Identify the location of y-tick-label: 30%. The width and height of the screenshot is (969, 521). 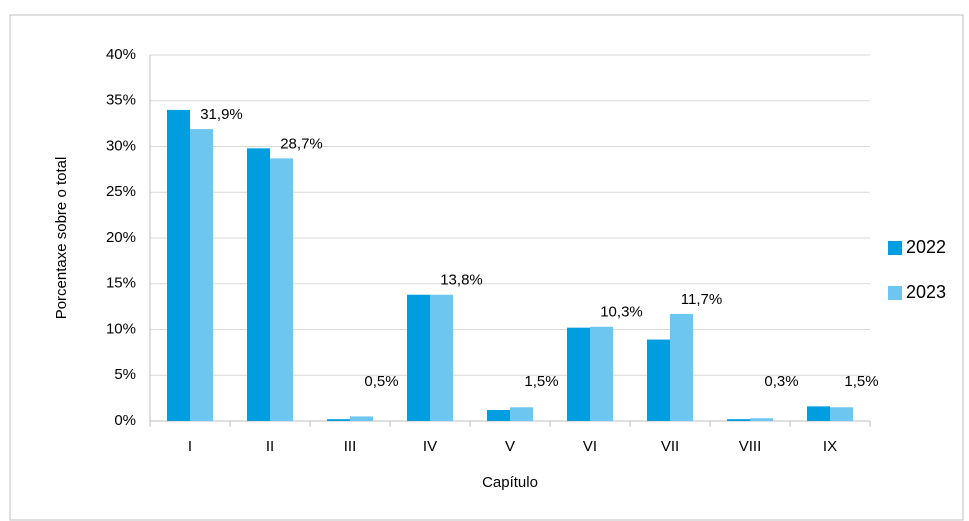
(121, 145).